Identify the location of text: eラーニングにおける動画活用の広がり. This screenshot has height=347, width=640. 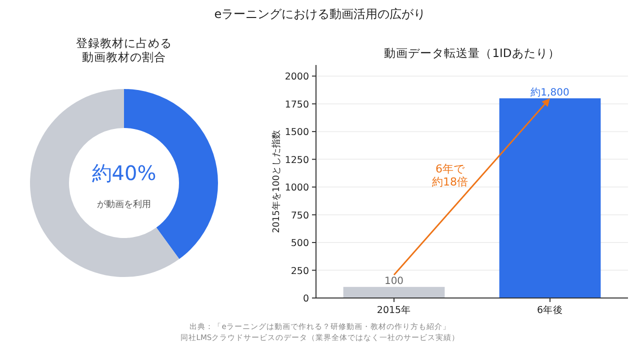
(320, 14).